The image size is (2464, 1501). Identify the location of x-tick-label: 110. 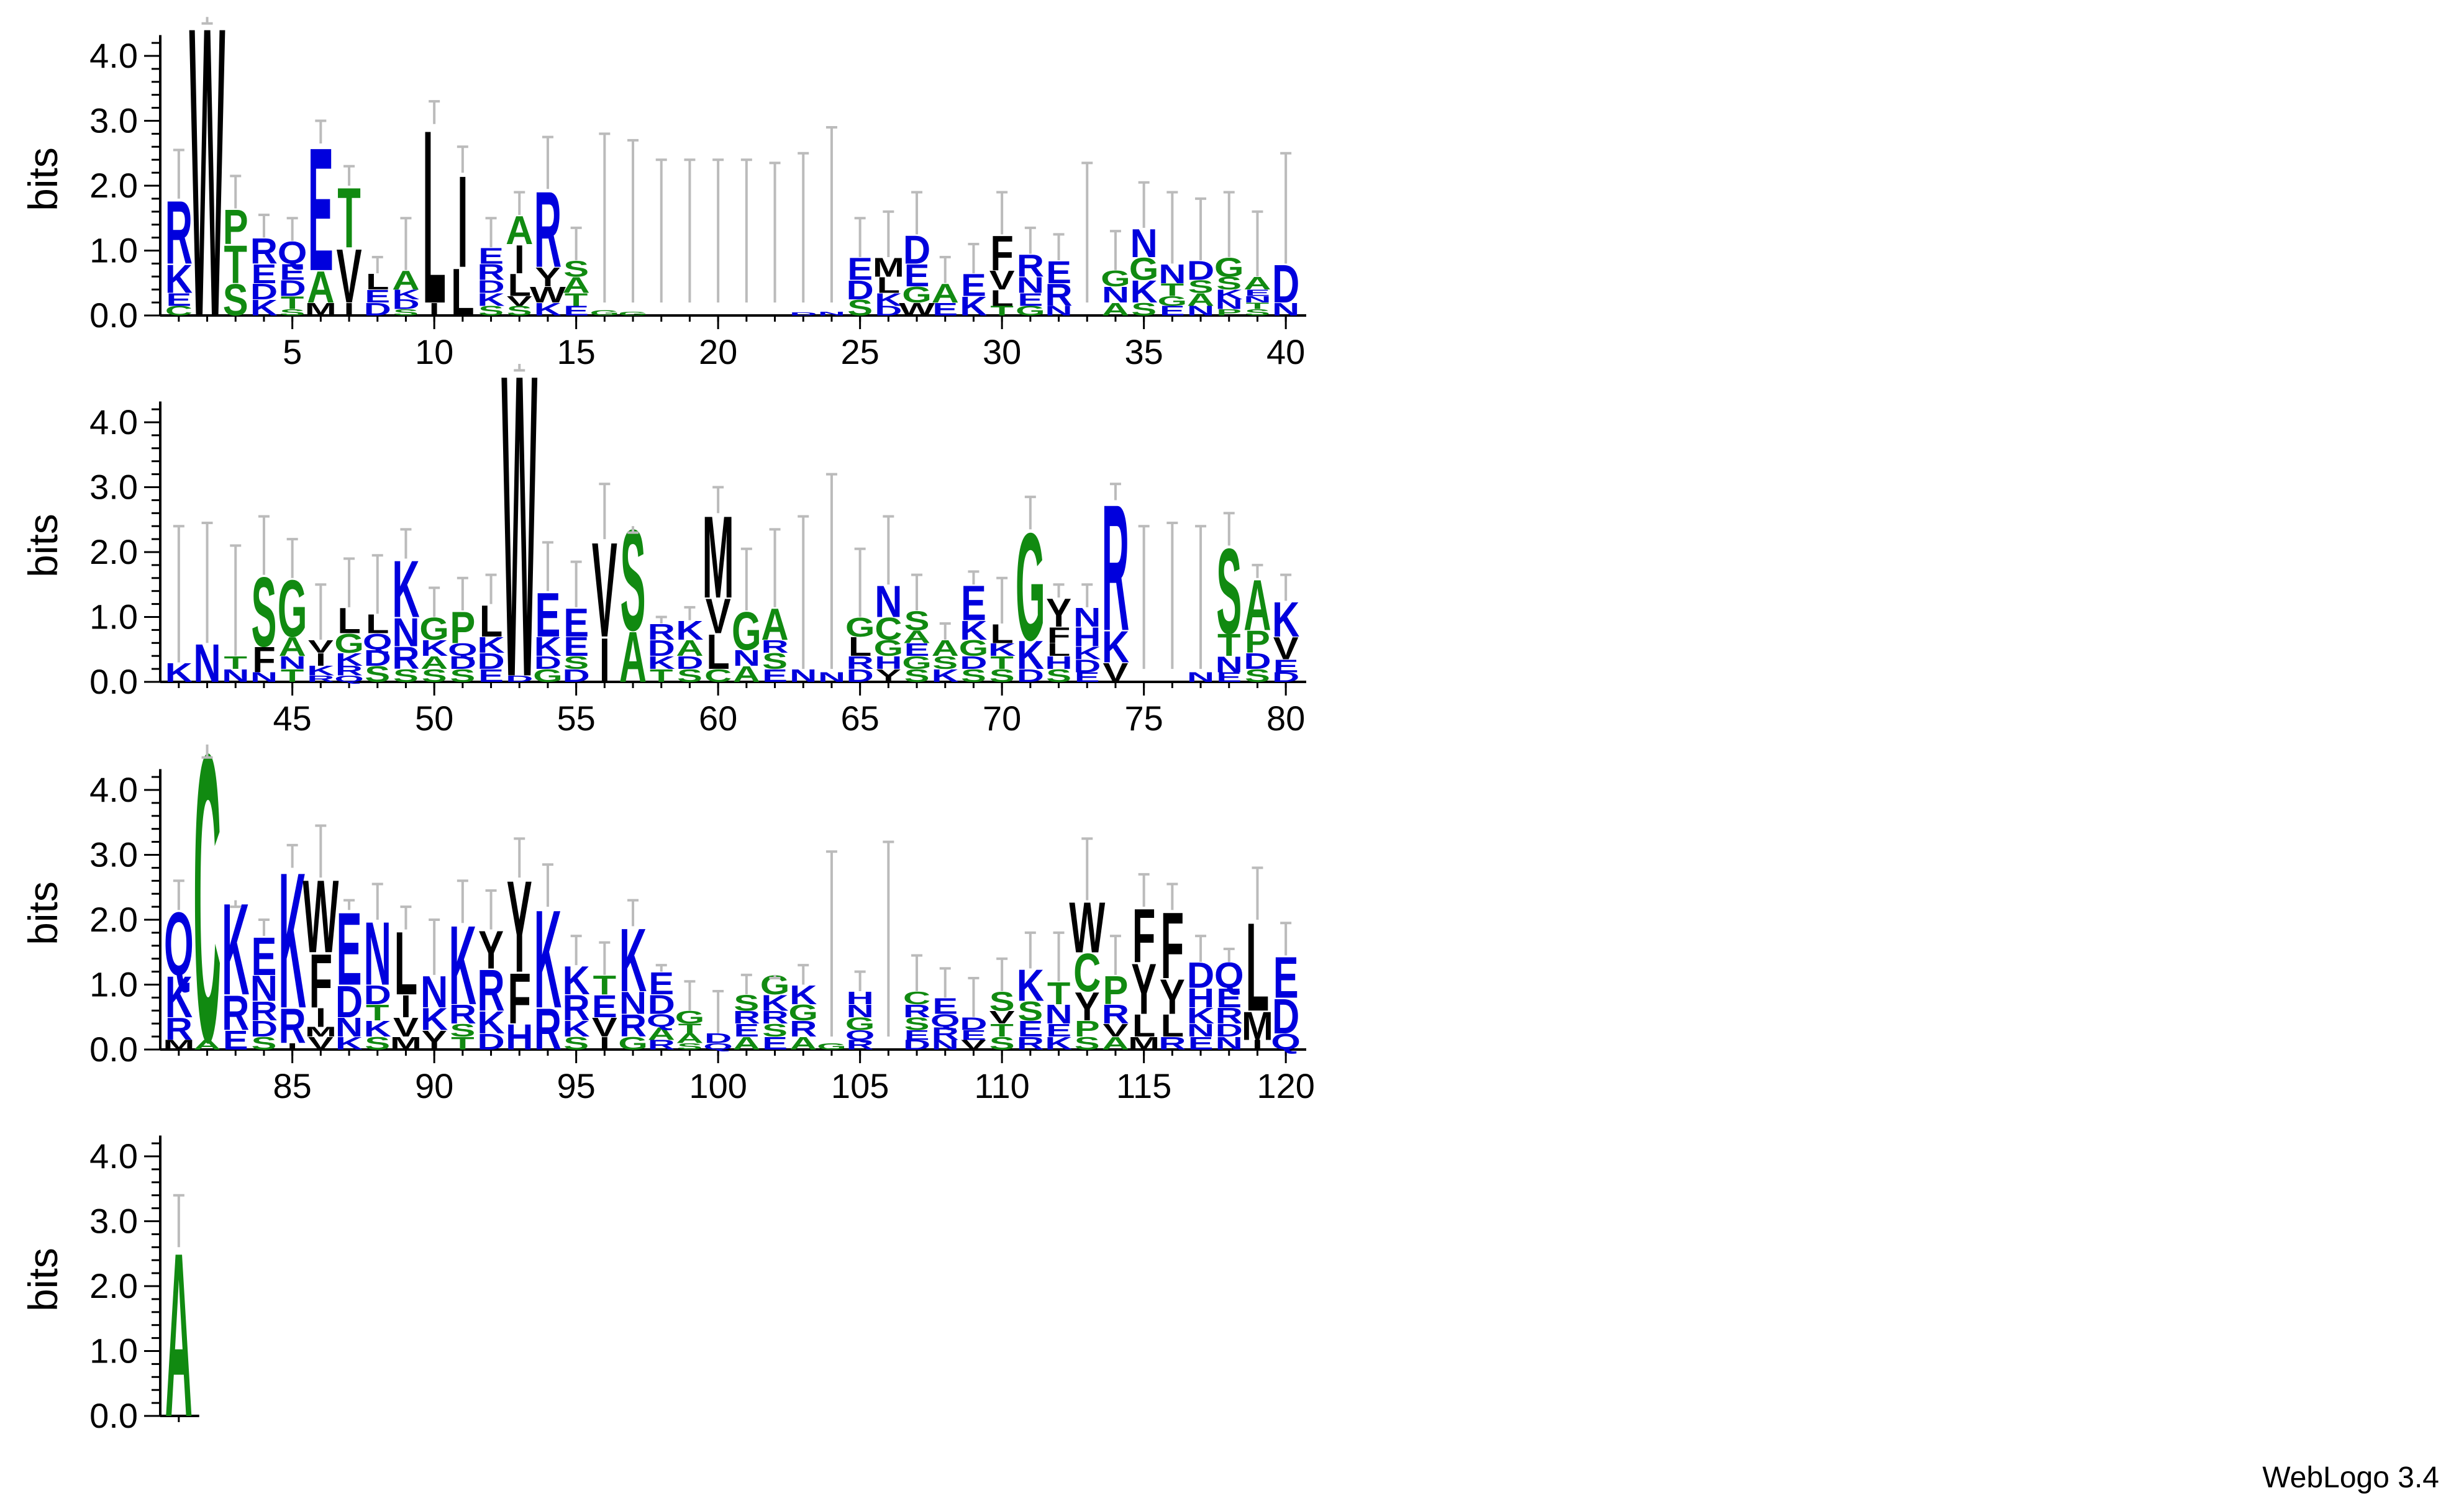
(1002, 1085).